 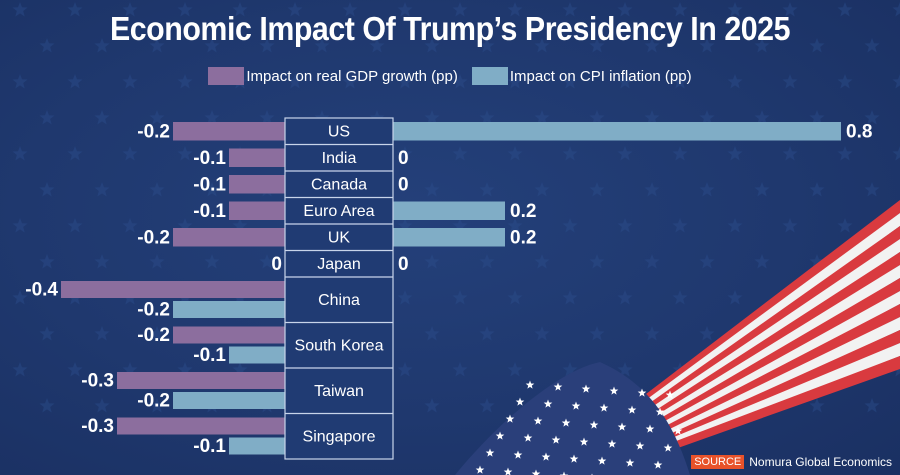 What do you see at coordinates (339, 288) in the screenshot?
I see `category-box` at bounding box center [339, 288].